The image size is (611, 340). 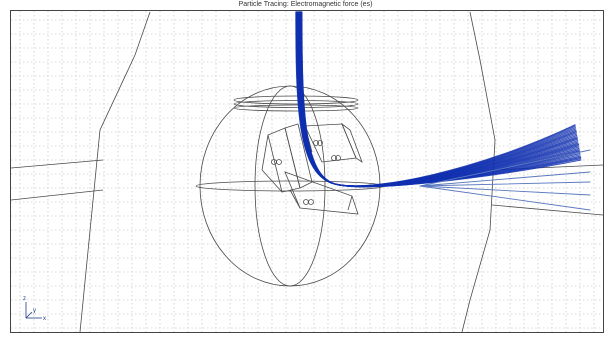 I want to click on electrode-block-bottom, so click(x=321, y=193).